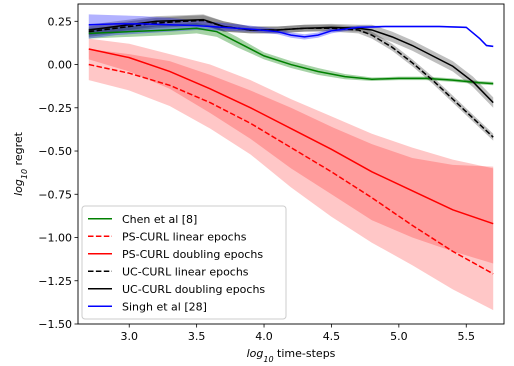 This screenshot has width=514, height=366. What do you see at coordinates (55, 281) in the screenshot?
I see `y-tick-label: −1.25` at bounding box center [55, 281].